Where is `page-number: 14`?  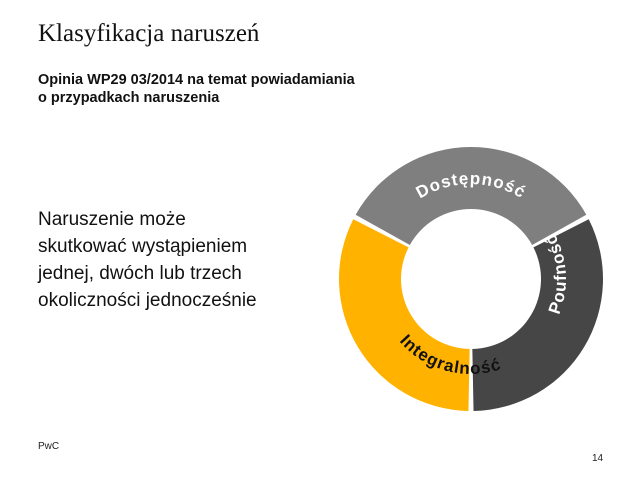 page-number: 14 is located at coordinates (598, 458).